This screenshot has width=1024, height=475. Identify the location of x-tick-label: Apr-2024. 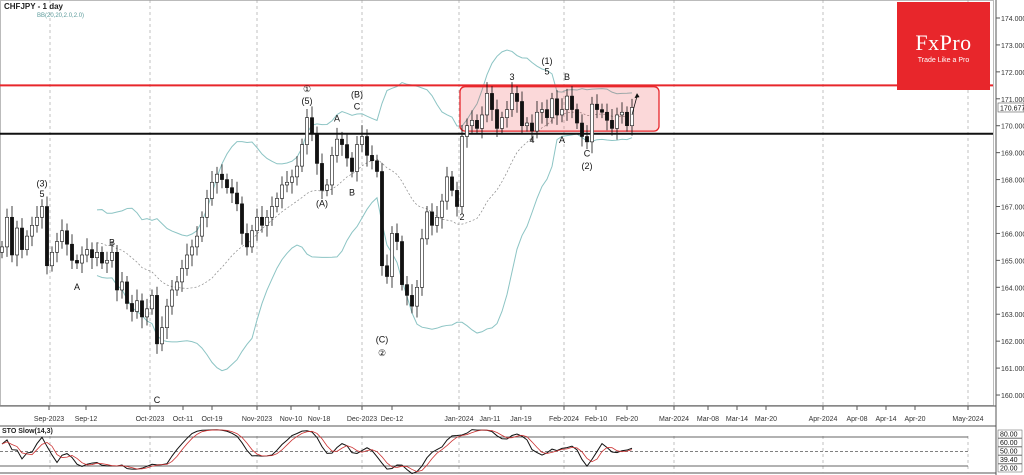
(823, 419).